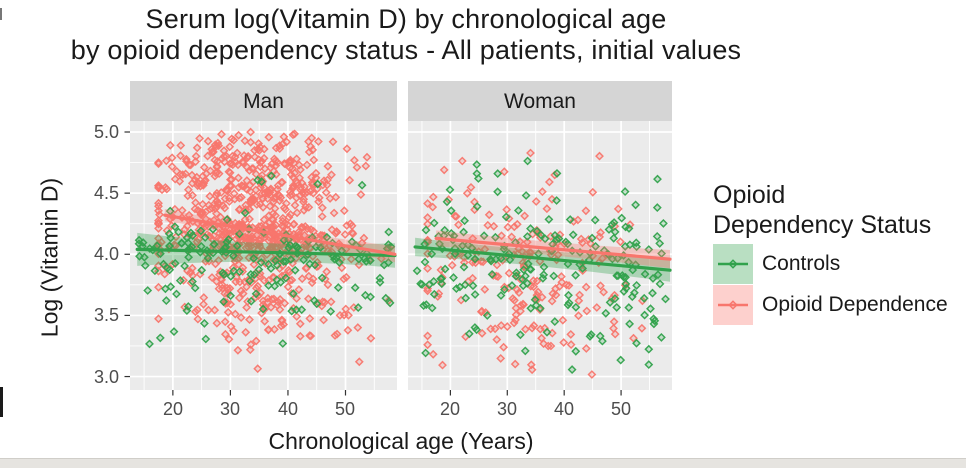  I want to click on facet-strip-label: Woman, so click(540, 101).